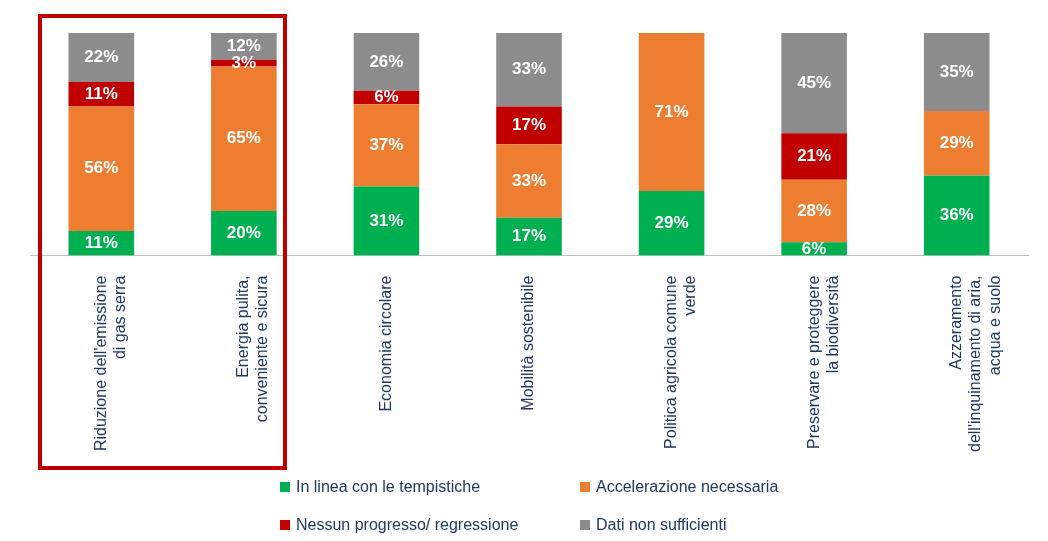 The width and height of the screenshot is (1048, 541). What do you see at coordinates (109, 363) in the screenshot?
I see `x-tick-label: Riduzione dell'emissione di gas serra` at bounding box center [109, 363].